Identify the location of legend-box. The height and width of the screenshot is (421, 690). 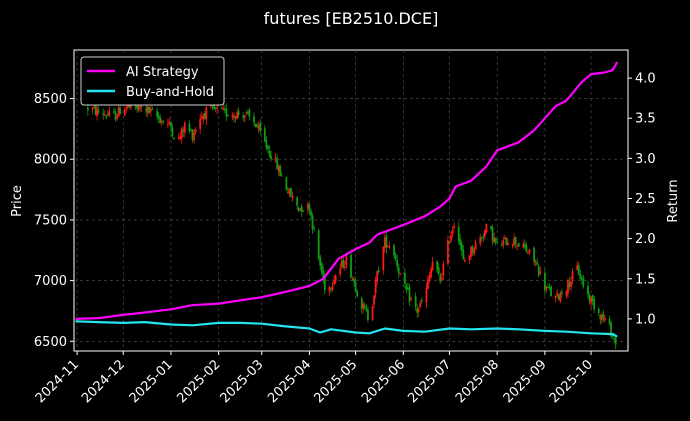
(152, 81).